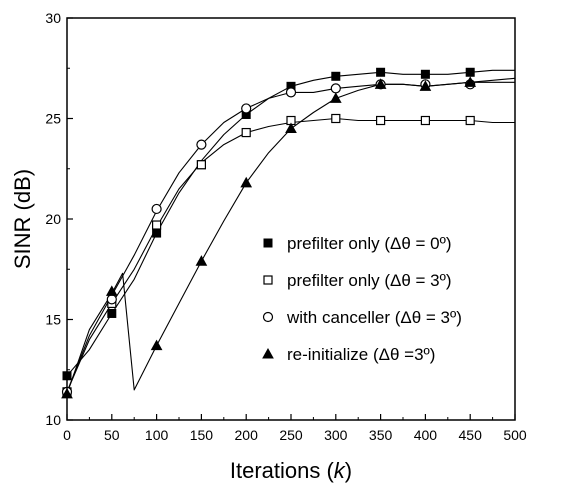 Image resolution: width=565 pixels, height=498 pixels. What do you see at coordinates (471, 435) in the screenshot?
I see `x-tick-label: 450` at bounding box center [471, 435].